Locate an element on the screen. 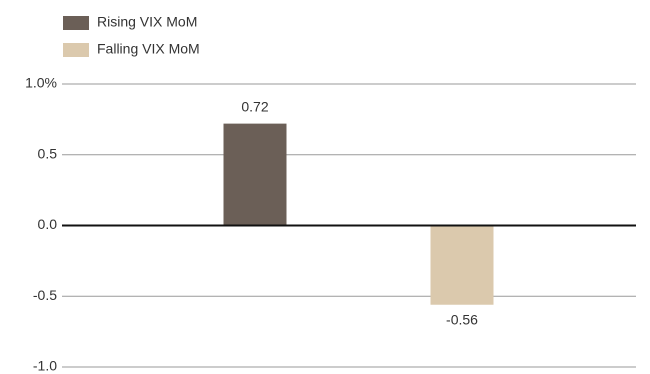 The width and height of the screenshot is (650, 374). y-tick-label: 0.0 is located at coordinates (48, 224).